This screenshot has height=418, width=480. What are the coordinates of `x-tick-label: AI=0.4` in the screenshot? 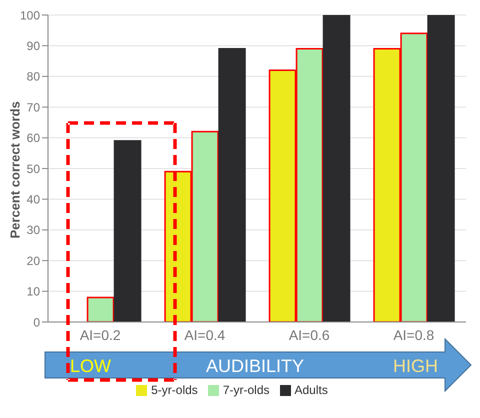 It's located at (205, 334).